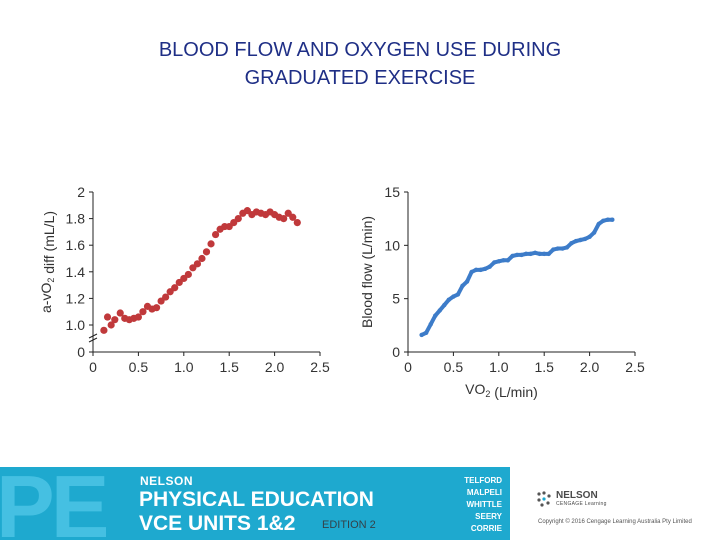 The width and height of the screenshot is (720, 540). What do you see at coordinates (360, 78) in the screenshot?
I see `slide-title-line2: GRADUATED EXERCISE` at bounding box center [360, 78].